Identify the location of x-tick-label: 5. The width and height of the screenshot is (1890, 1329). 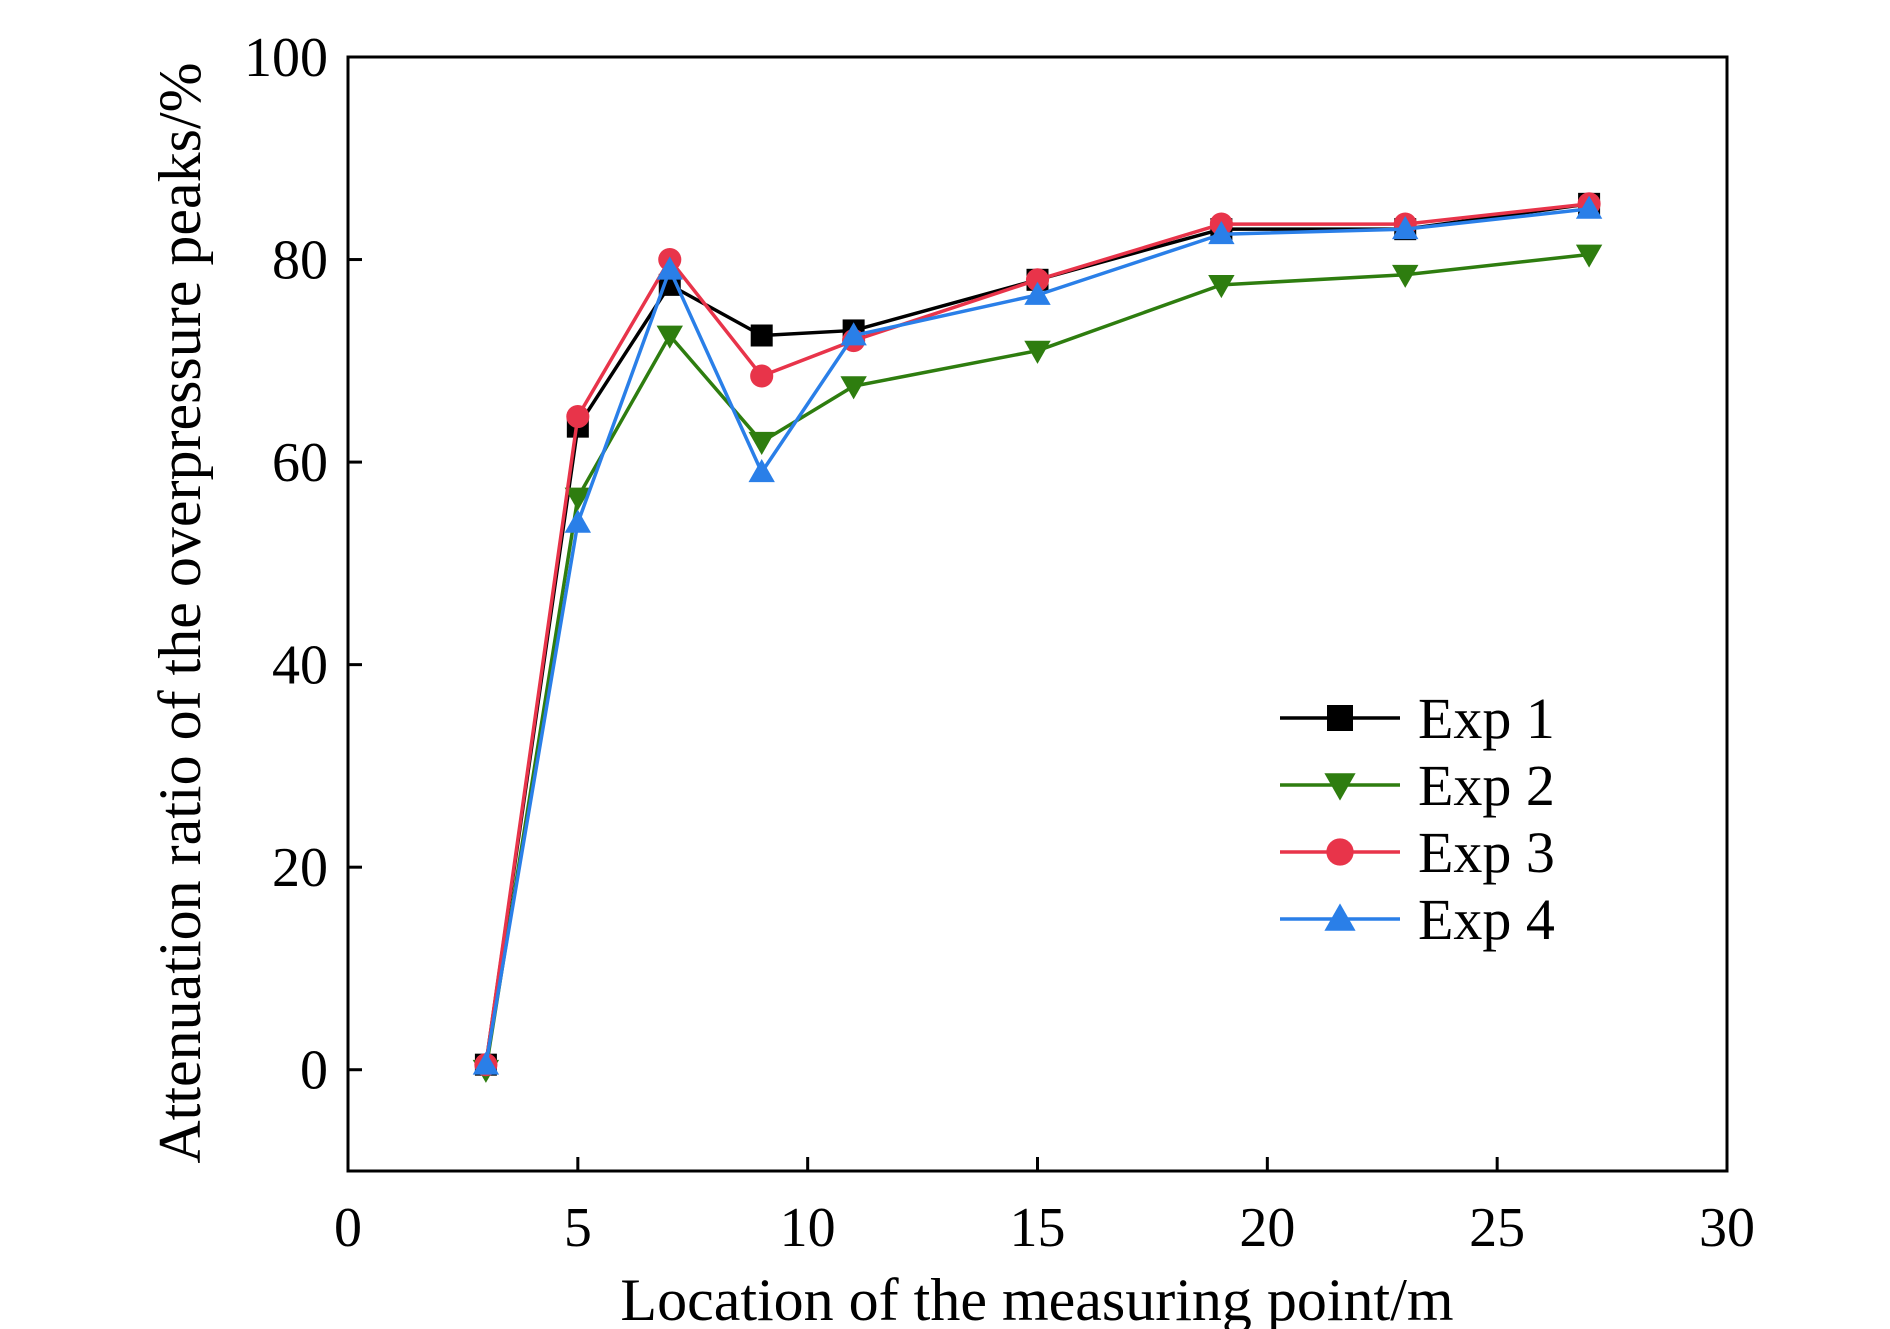
(578, 1228).